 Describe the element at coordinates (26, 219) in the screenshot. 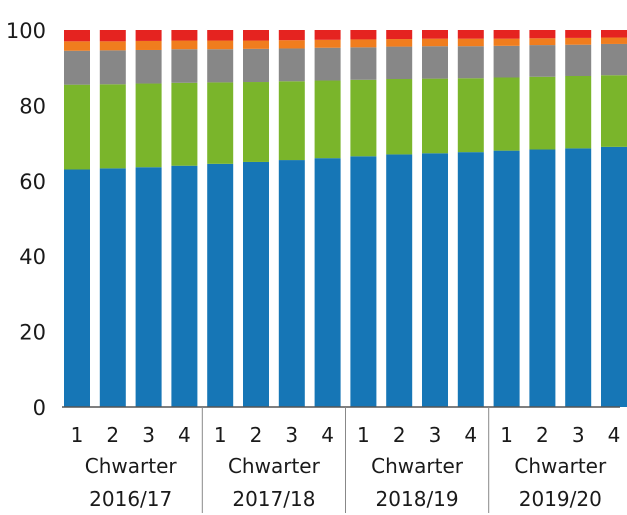

I see `y-axis: 0 20 40 60 80 100` at that location.